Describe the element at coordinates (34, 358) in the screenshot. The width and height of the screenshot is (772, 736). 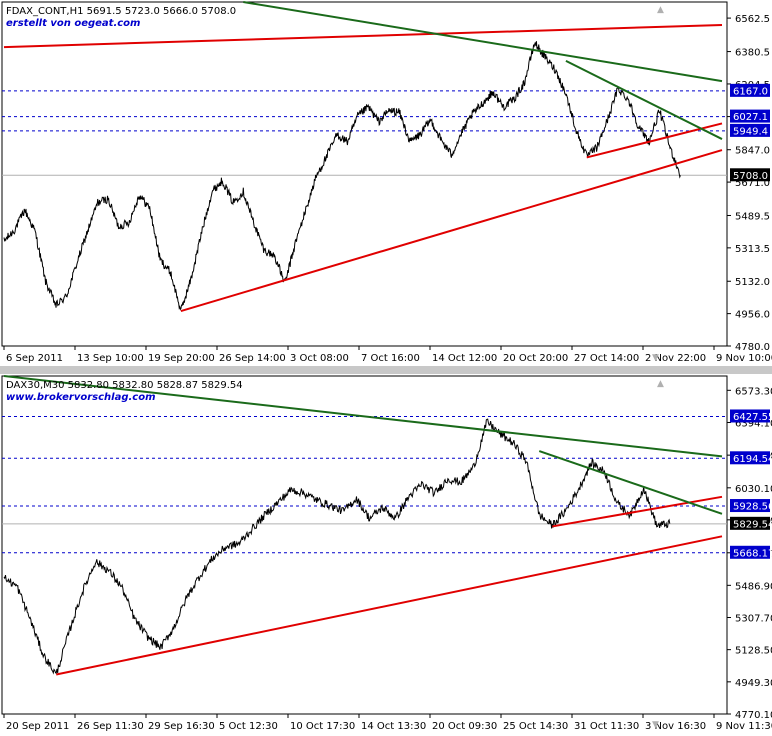
I see `x-tick-label: 6 Sep 2011` at that location.